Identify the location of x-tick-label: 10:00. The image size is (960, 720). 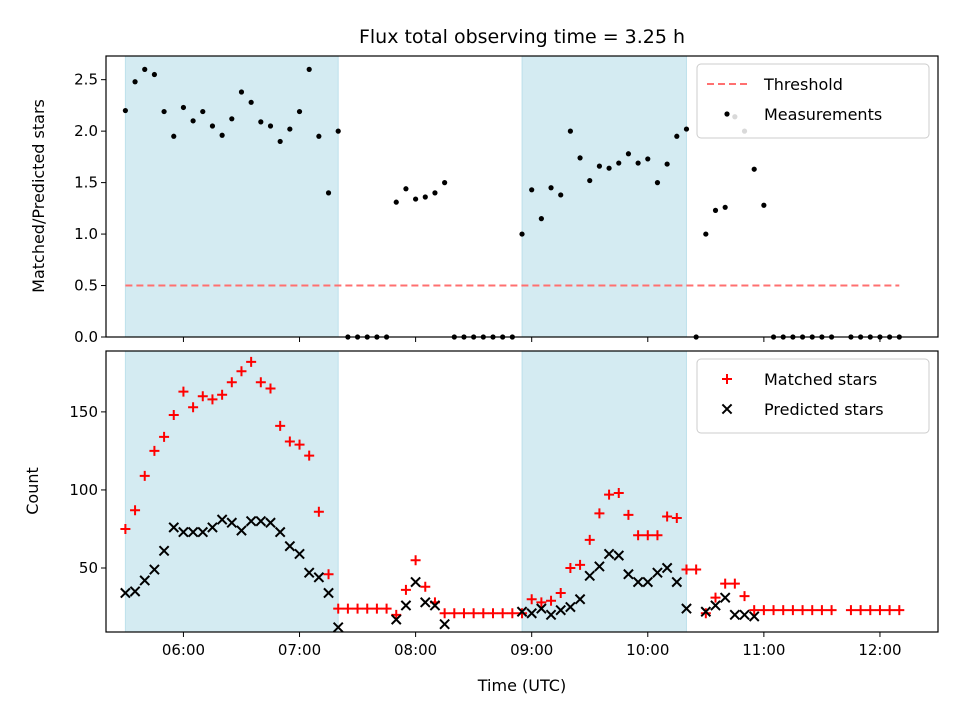
(647, 650).